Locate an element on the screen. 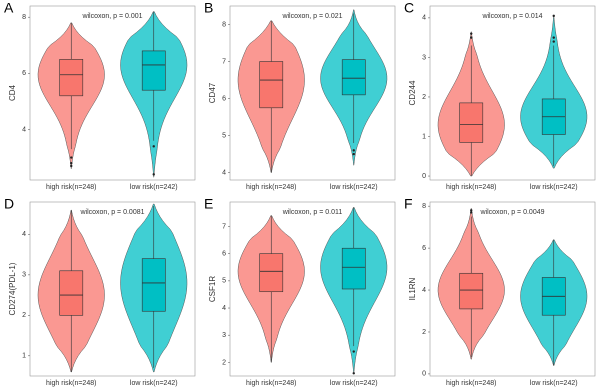 The image size is (600, 391). annotation: wilcoxon, p = 0.014 is located at coordinates (511, 16).